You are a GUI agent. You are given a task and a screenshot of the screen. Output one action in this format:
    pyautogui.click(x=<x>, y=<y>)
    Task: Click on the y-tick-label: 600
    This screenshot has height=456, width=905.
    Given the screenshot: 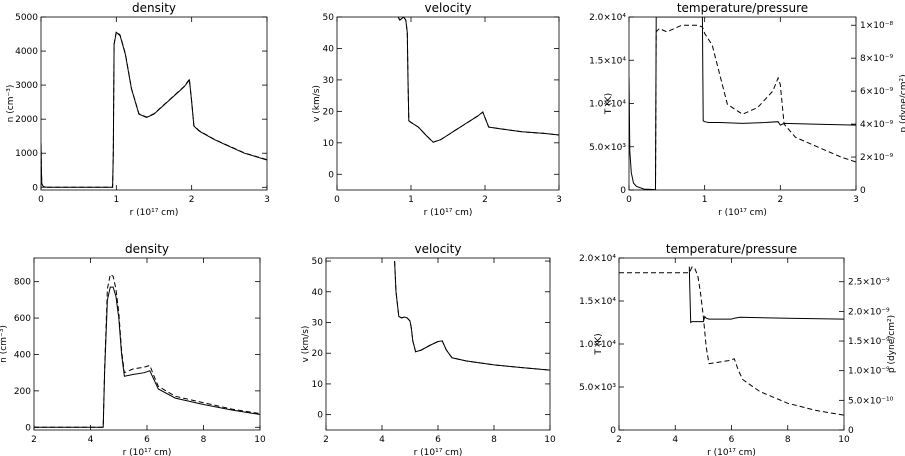 What is the action you would take?
    pyautogui.click(x=22, y=319)
    